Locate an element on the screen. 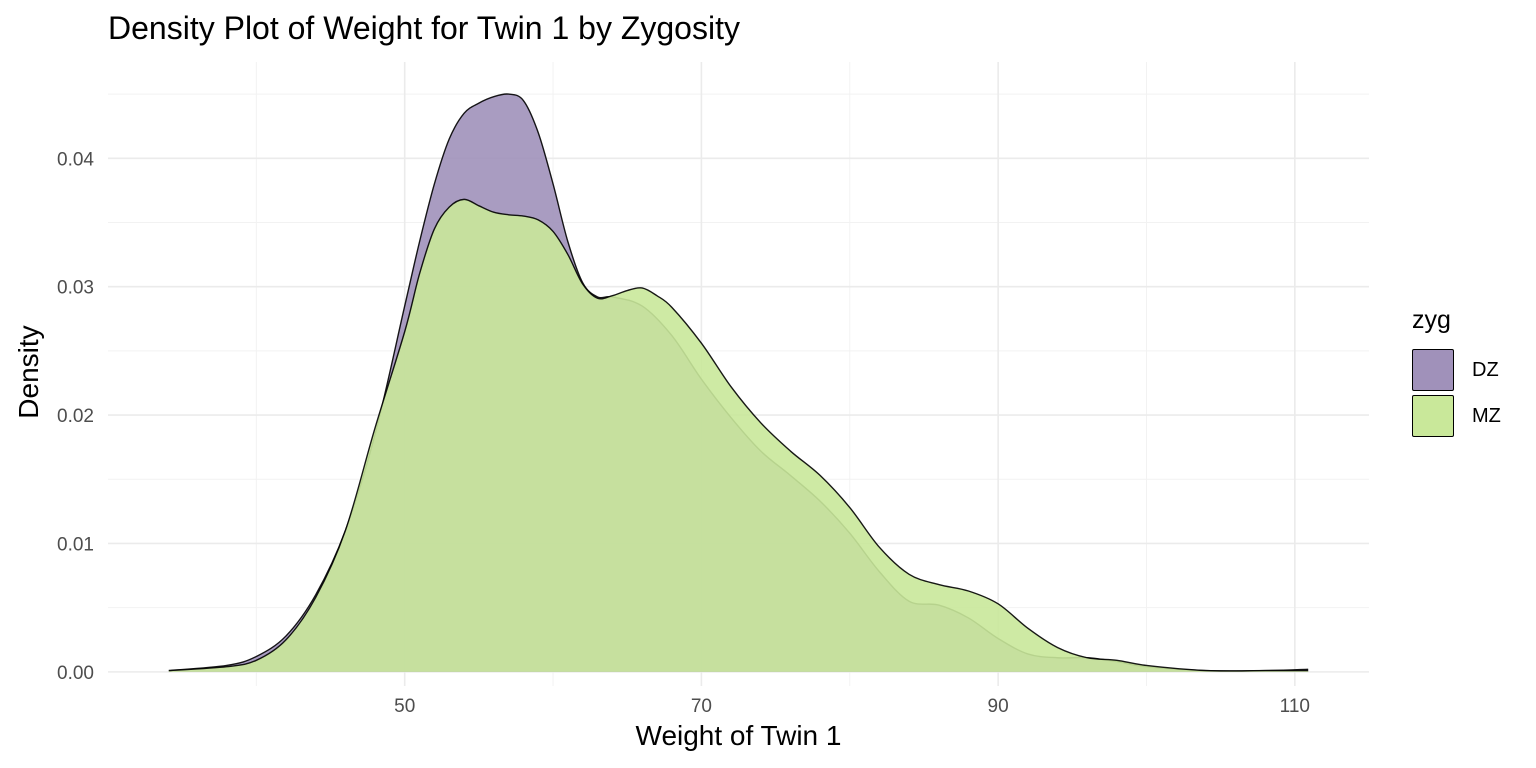 Image resolution: width=1536 pixels, height=768 pixels. x-tick-label: 110 is located at coordinates (1295, 706).